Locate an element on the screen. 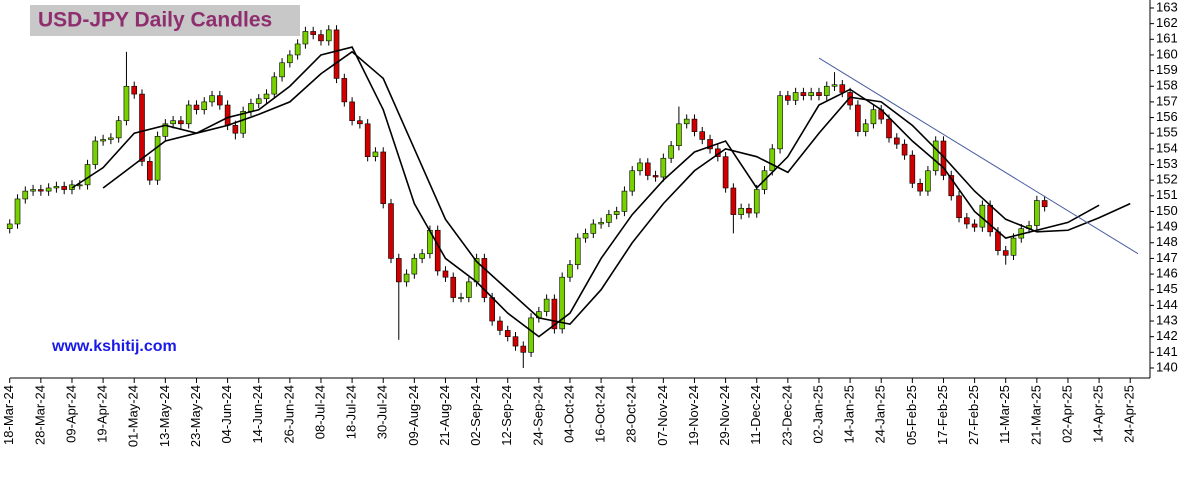 The width and height of the screenshot is (1185, 477). x-tick-label: 09-Aug-24 is located at coordinates (413, 415).